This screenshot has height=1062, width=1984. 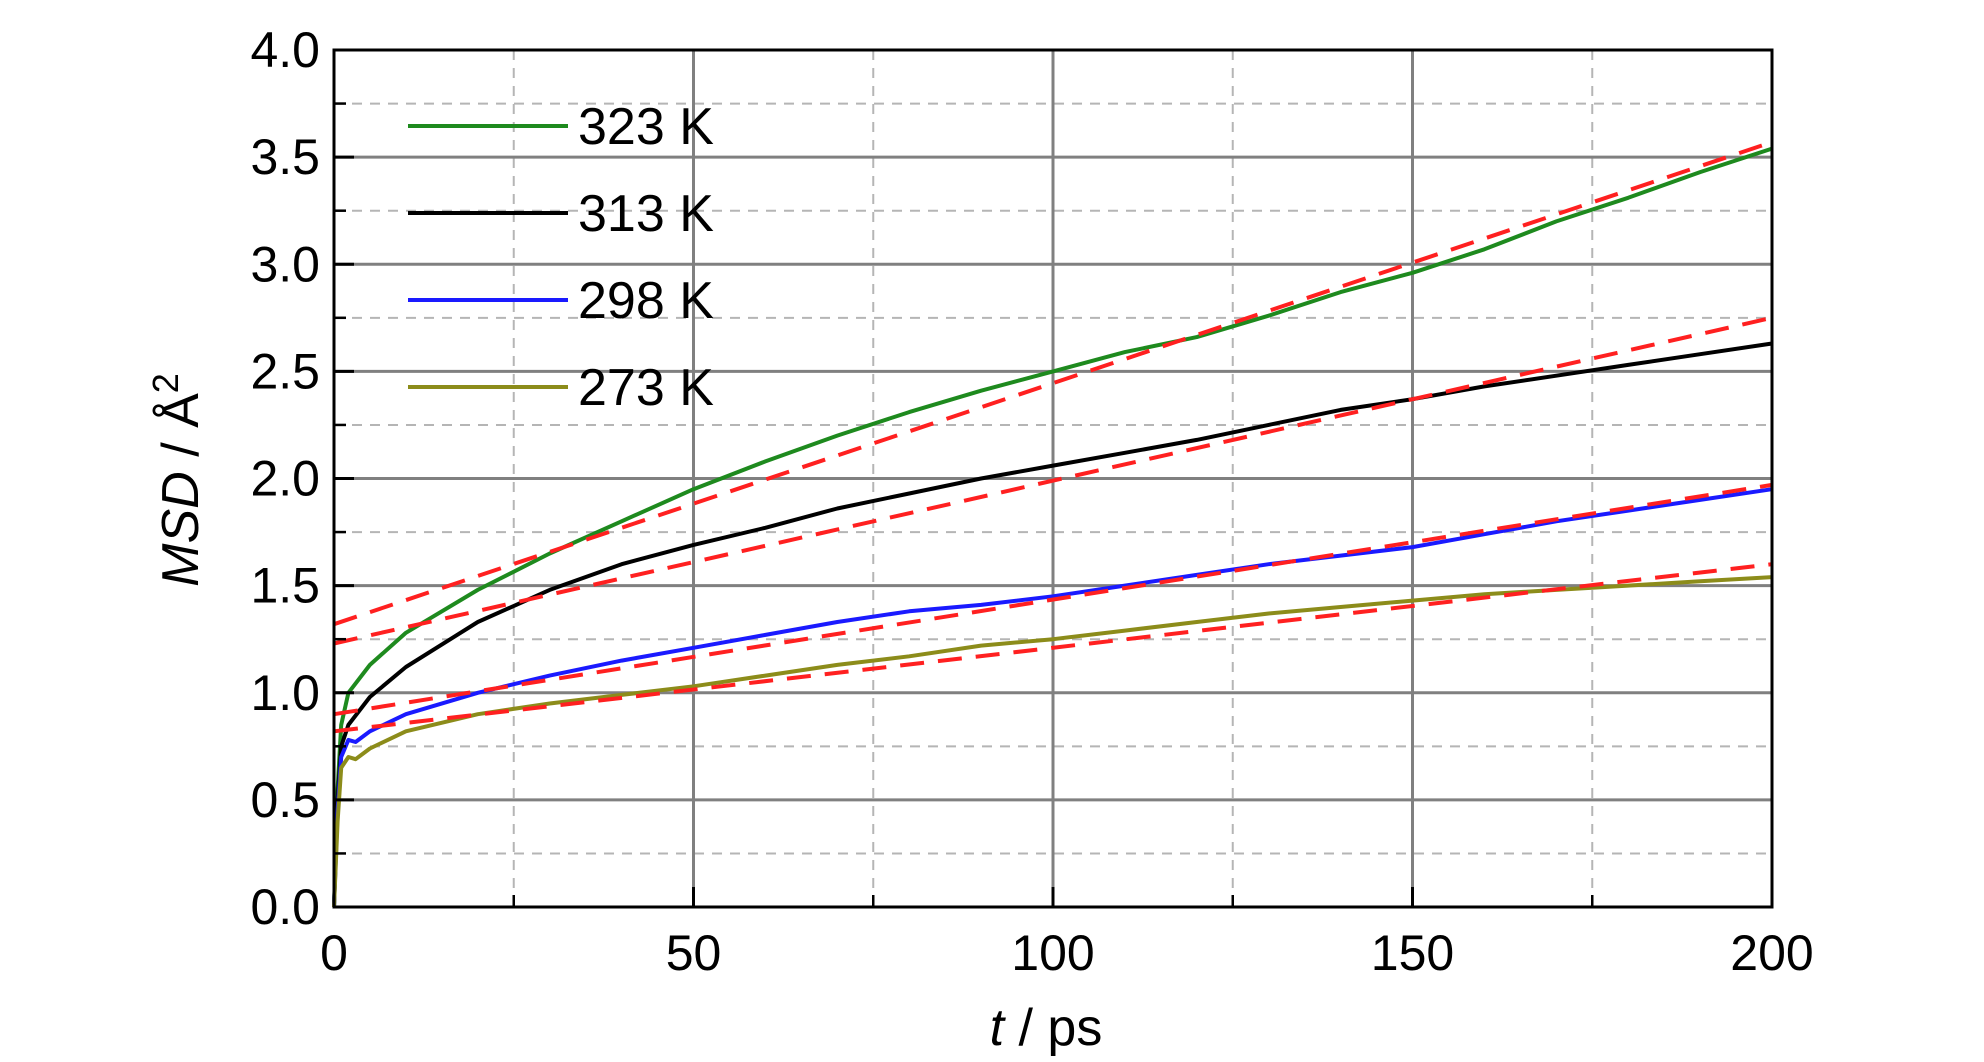 I want to click on legend-label: 323 K, so click(x=646, y=127).